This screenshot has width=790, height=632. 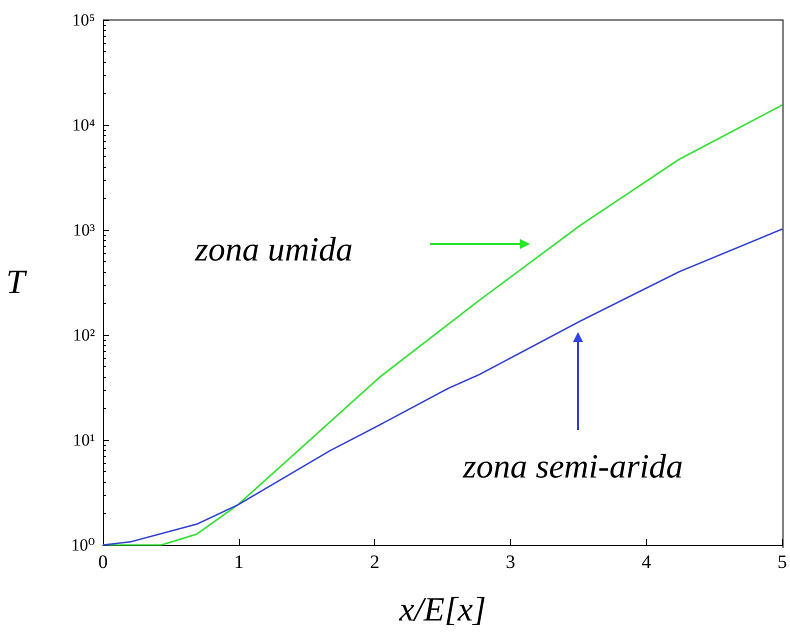 What do you see at coordinates (103, 562) in the screenshot?
I see `x-tick-label: 0` at bounding box center [103, 562].